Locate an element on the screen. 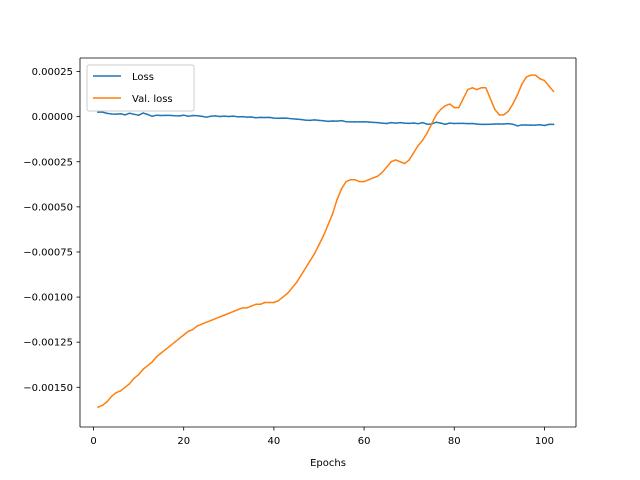 This screenshot has width=640, height=480. legend: Loss Val. loss is located at coordinates (140, 88).